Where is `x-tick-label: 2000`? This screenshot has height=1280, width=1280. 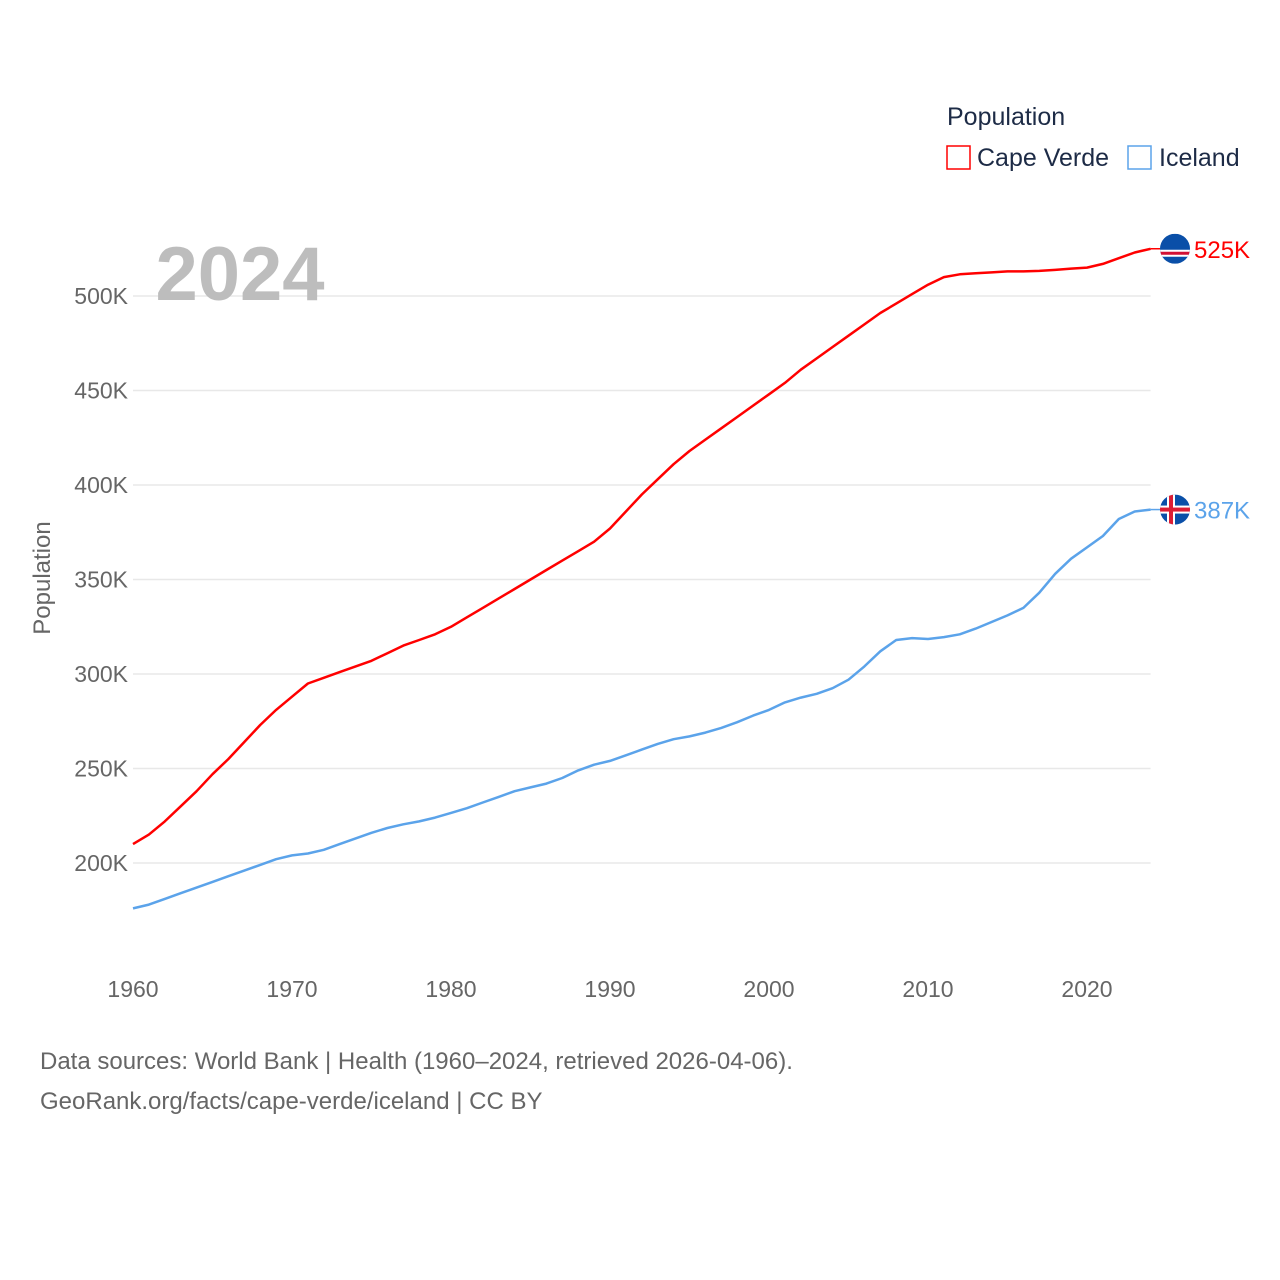 x-tick-label: 2000 is located at coordinates (768, 989).